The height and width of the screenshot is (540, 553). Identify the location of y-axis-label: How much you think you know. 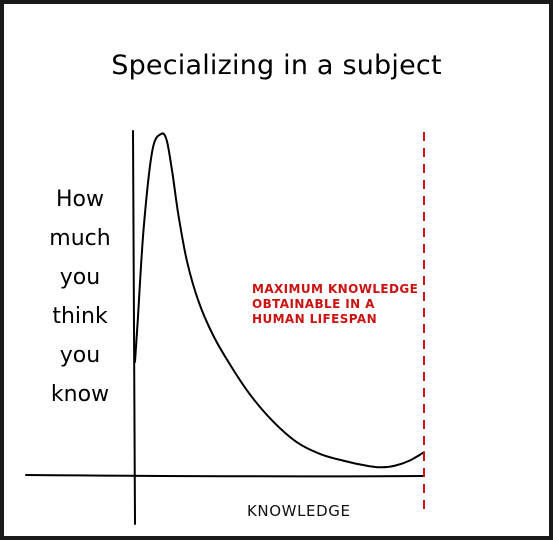
(80, 297).